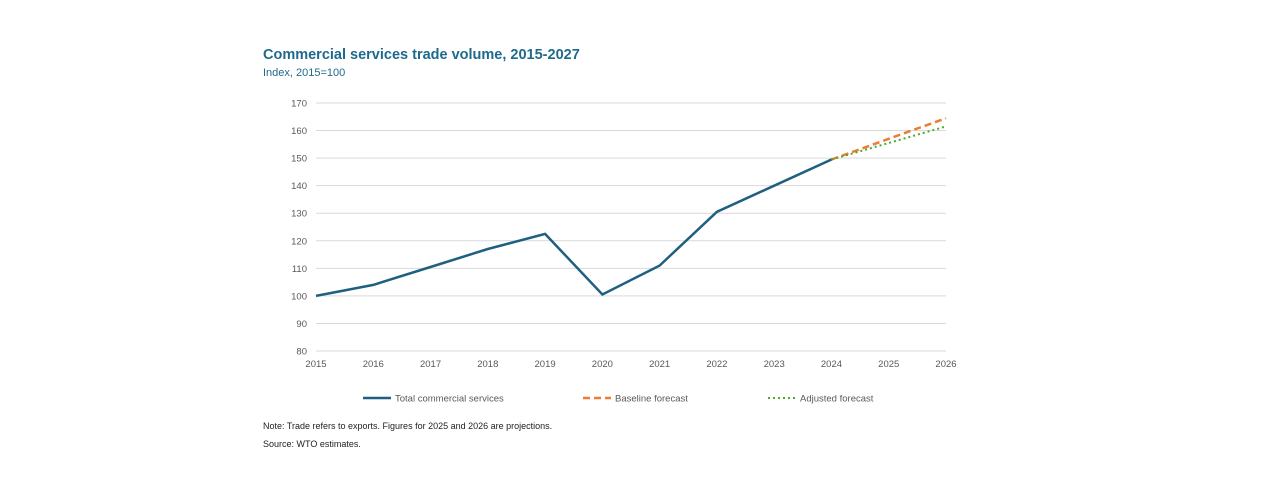  I want to click on y-tick-label: 80, so click(301, 352).